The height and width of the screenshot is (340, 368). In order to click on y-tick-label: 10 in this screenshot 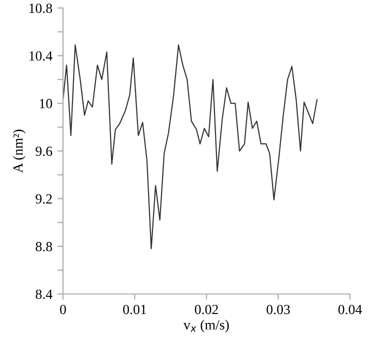, I will do `click(46, 103)`.